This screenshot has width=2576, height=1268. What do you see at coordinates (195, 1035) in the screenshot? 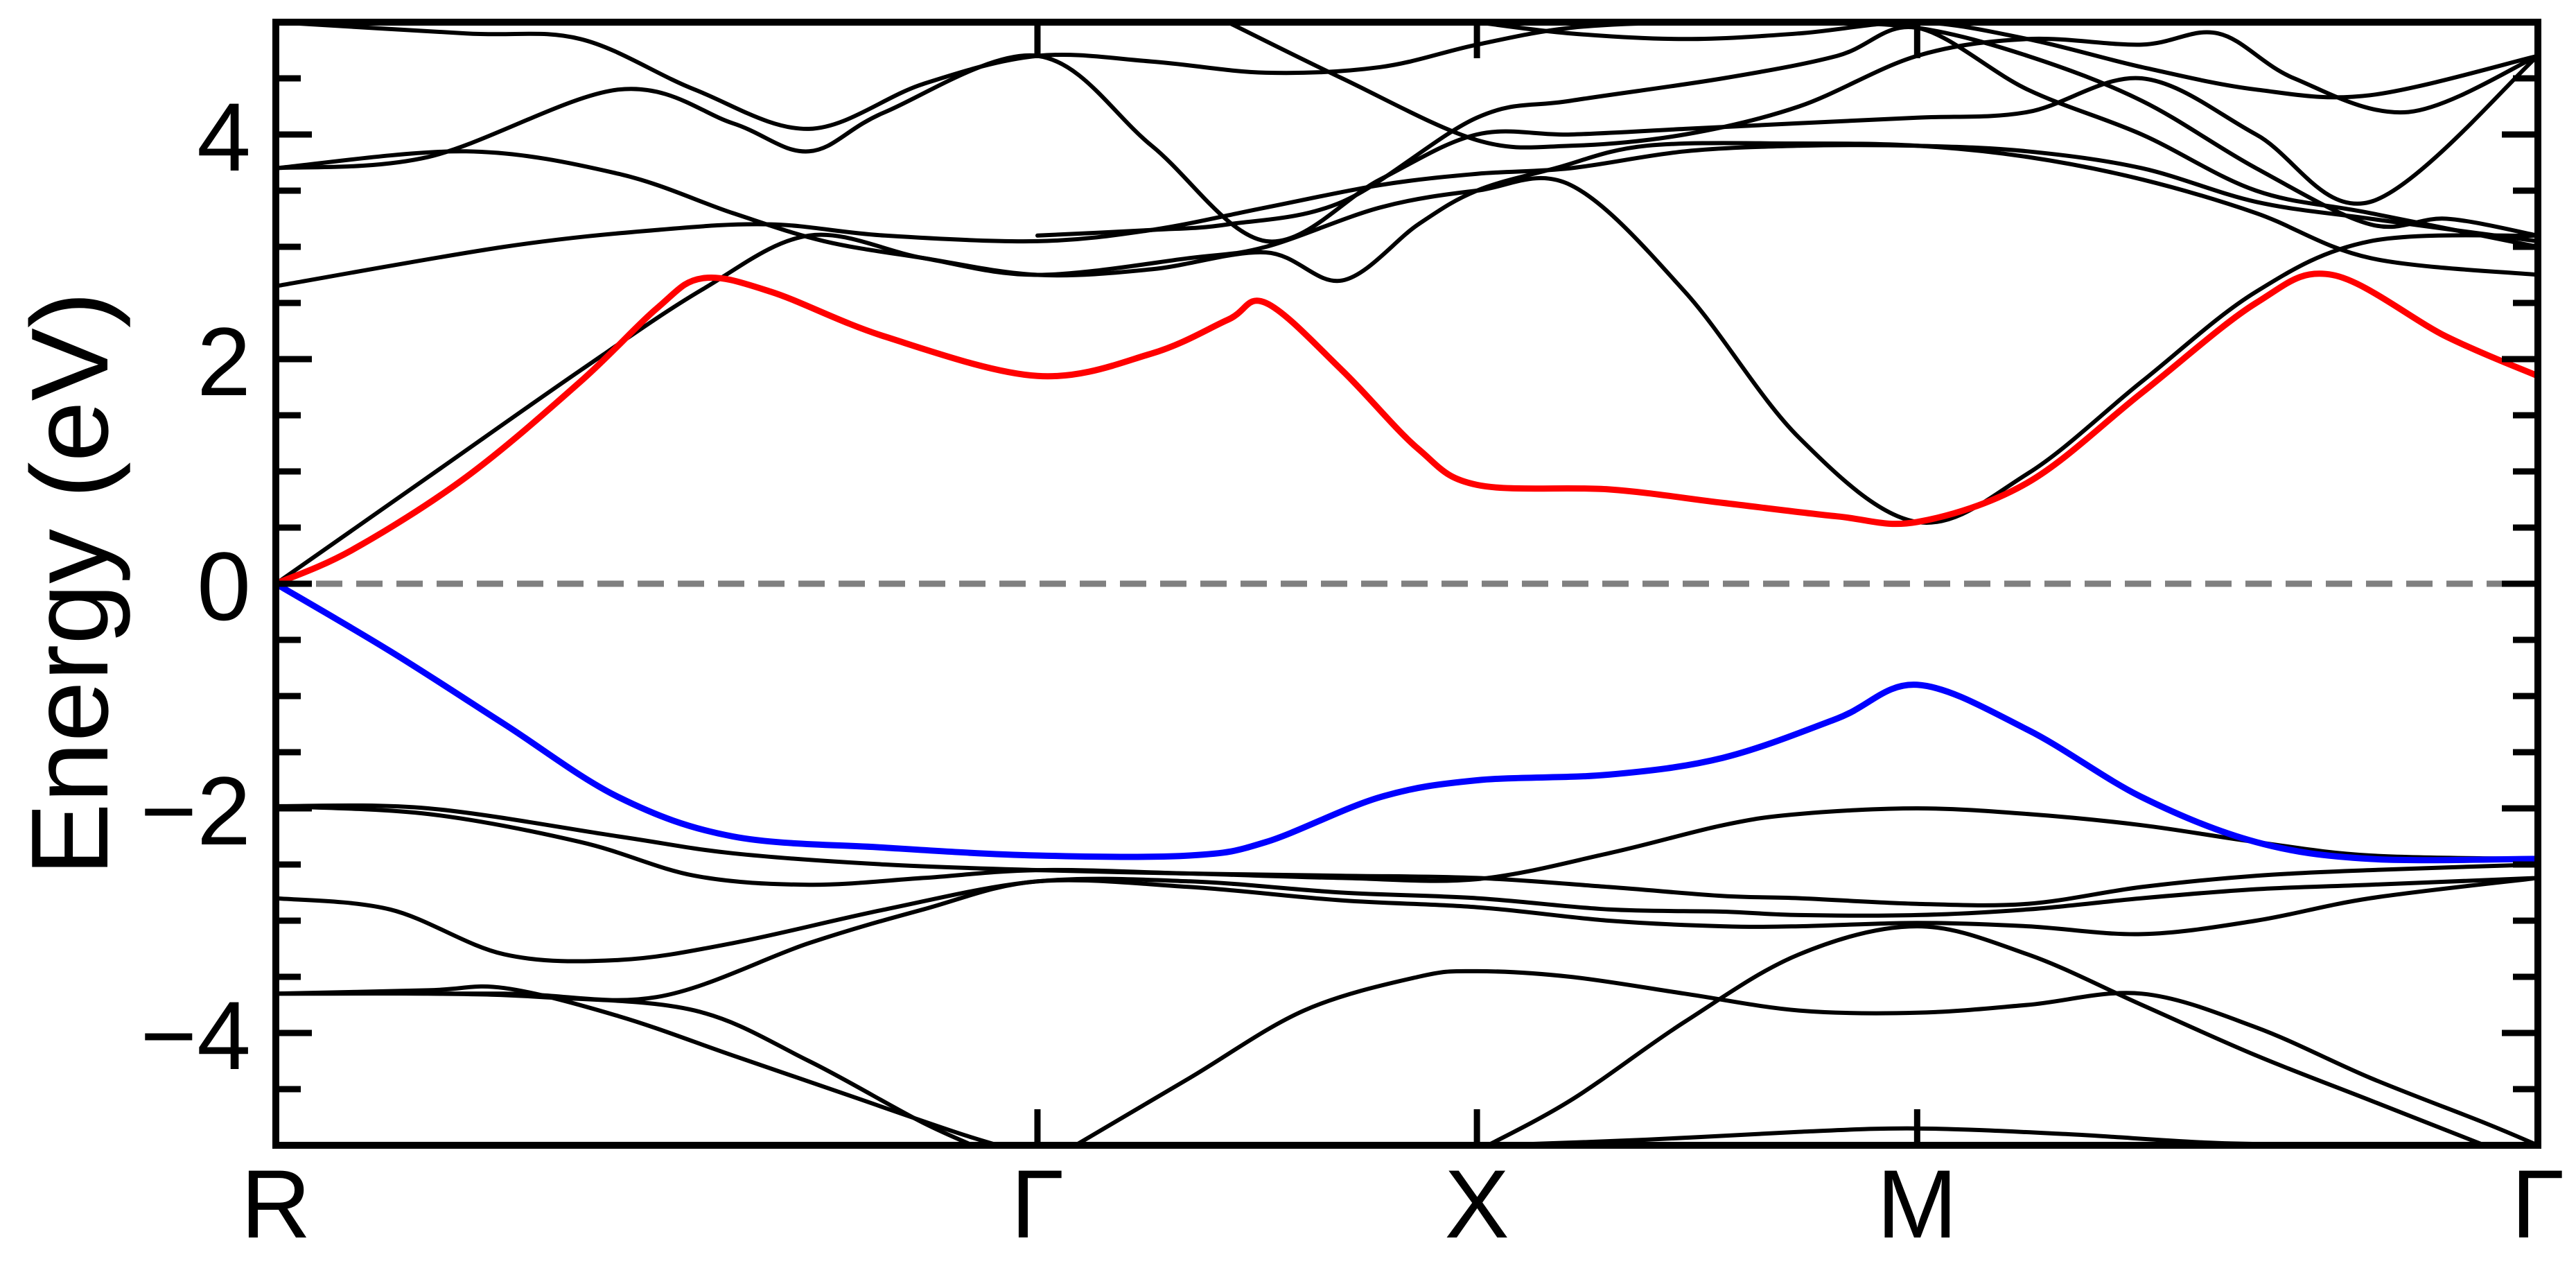
I see `y-tick-label: −4` at bounding box center [195, 1035].